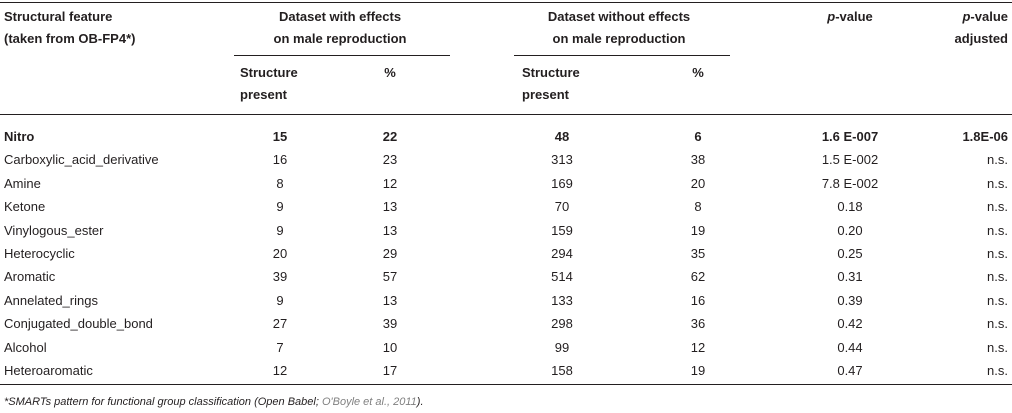  I want to click on cell-with-present: 27, so click(280, 324).